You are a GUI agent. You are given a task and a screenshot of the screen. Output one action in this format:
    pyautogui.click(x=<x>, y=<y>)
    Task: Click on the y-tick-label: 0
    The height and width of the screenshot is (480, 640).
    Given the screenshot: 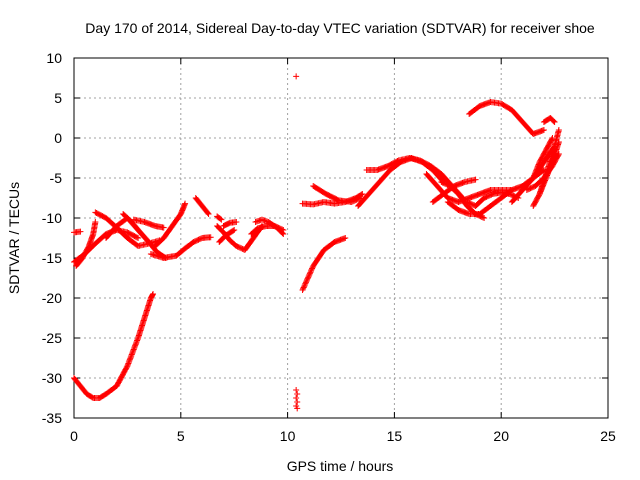 What is the action you would take?
    pyautogui.click(x=58, y=138)
    